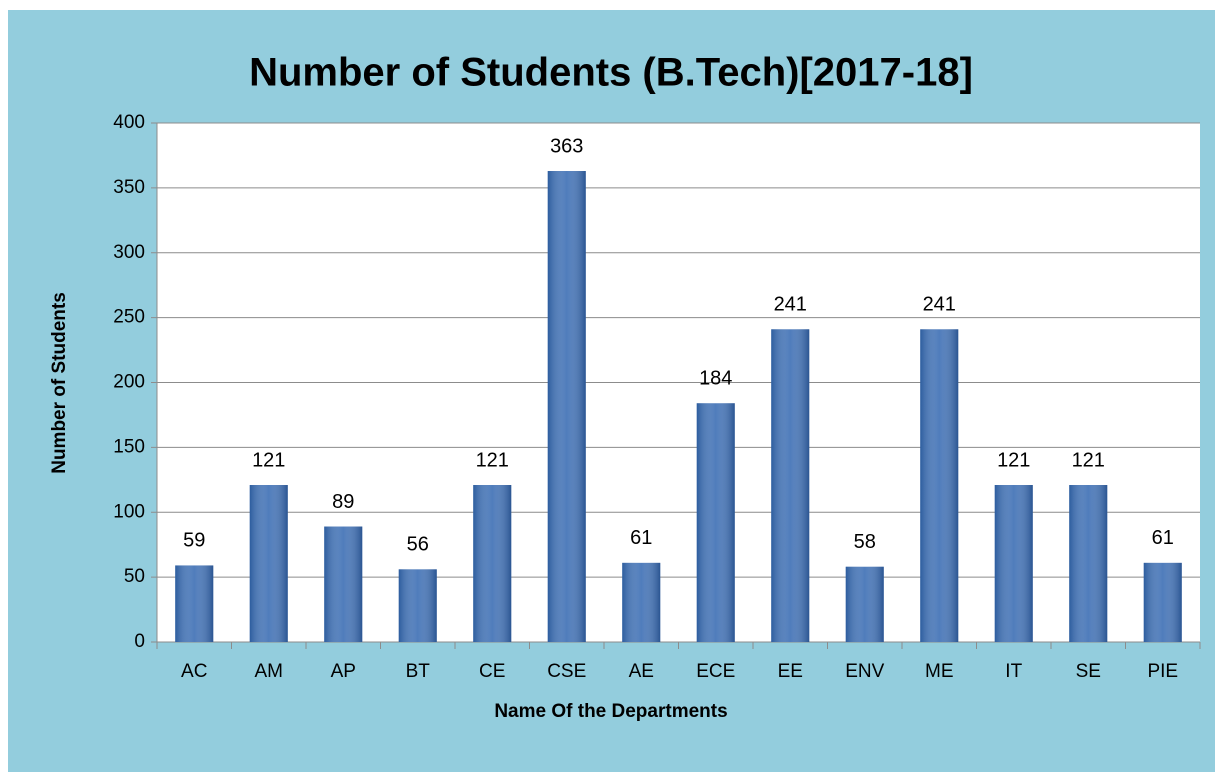 The image size is (1223, 780). What do you see at coordinates (139, 641) in the screenshot?
I see `y-tick-label: 0` at bounding box center [139, 641].